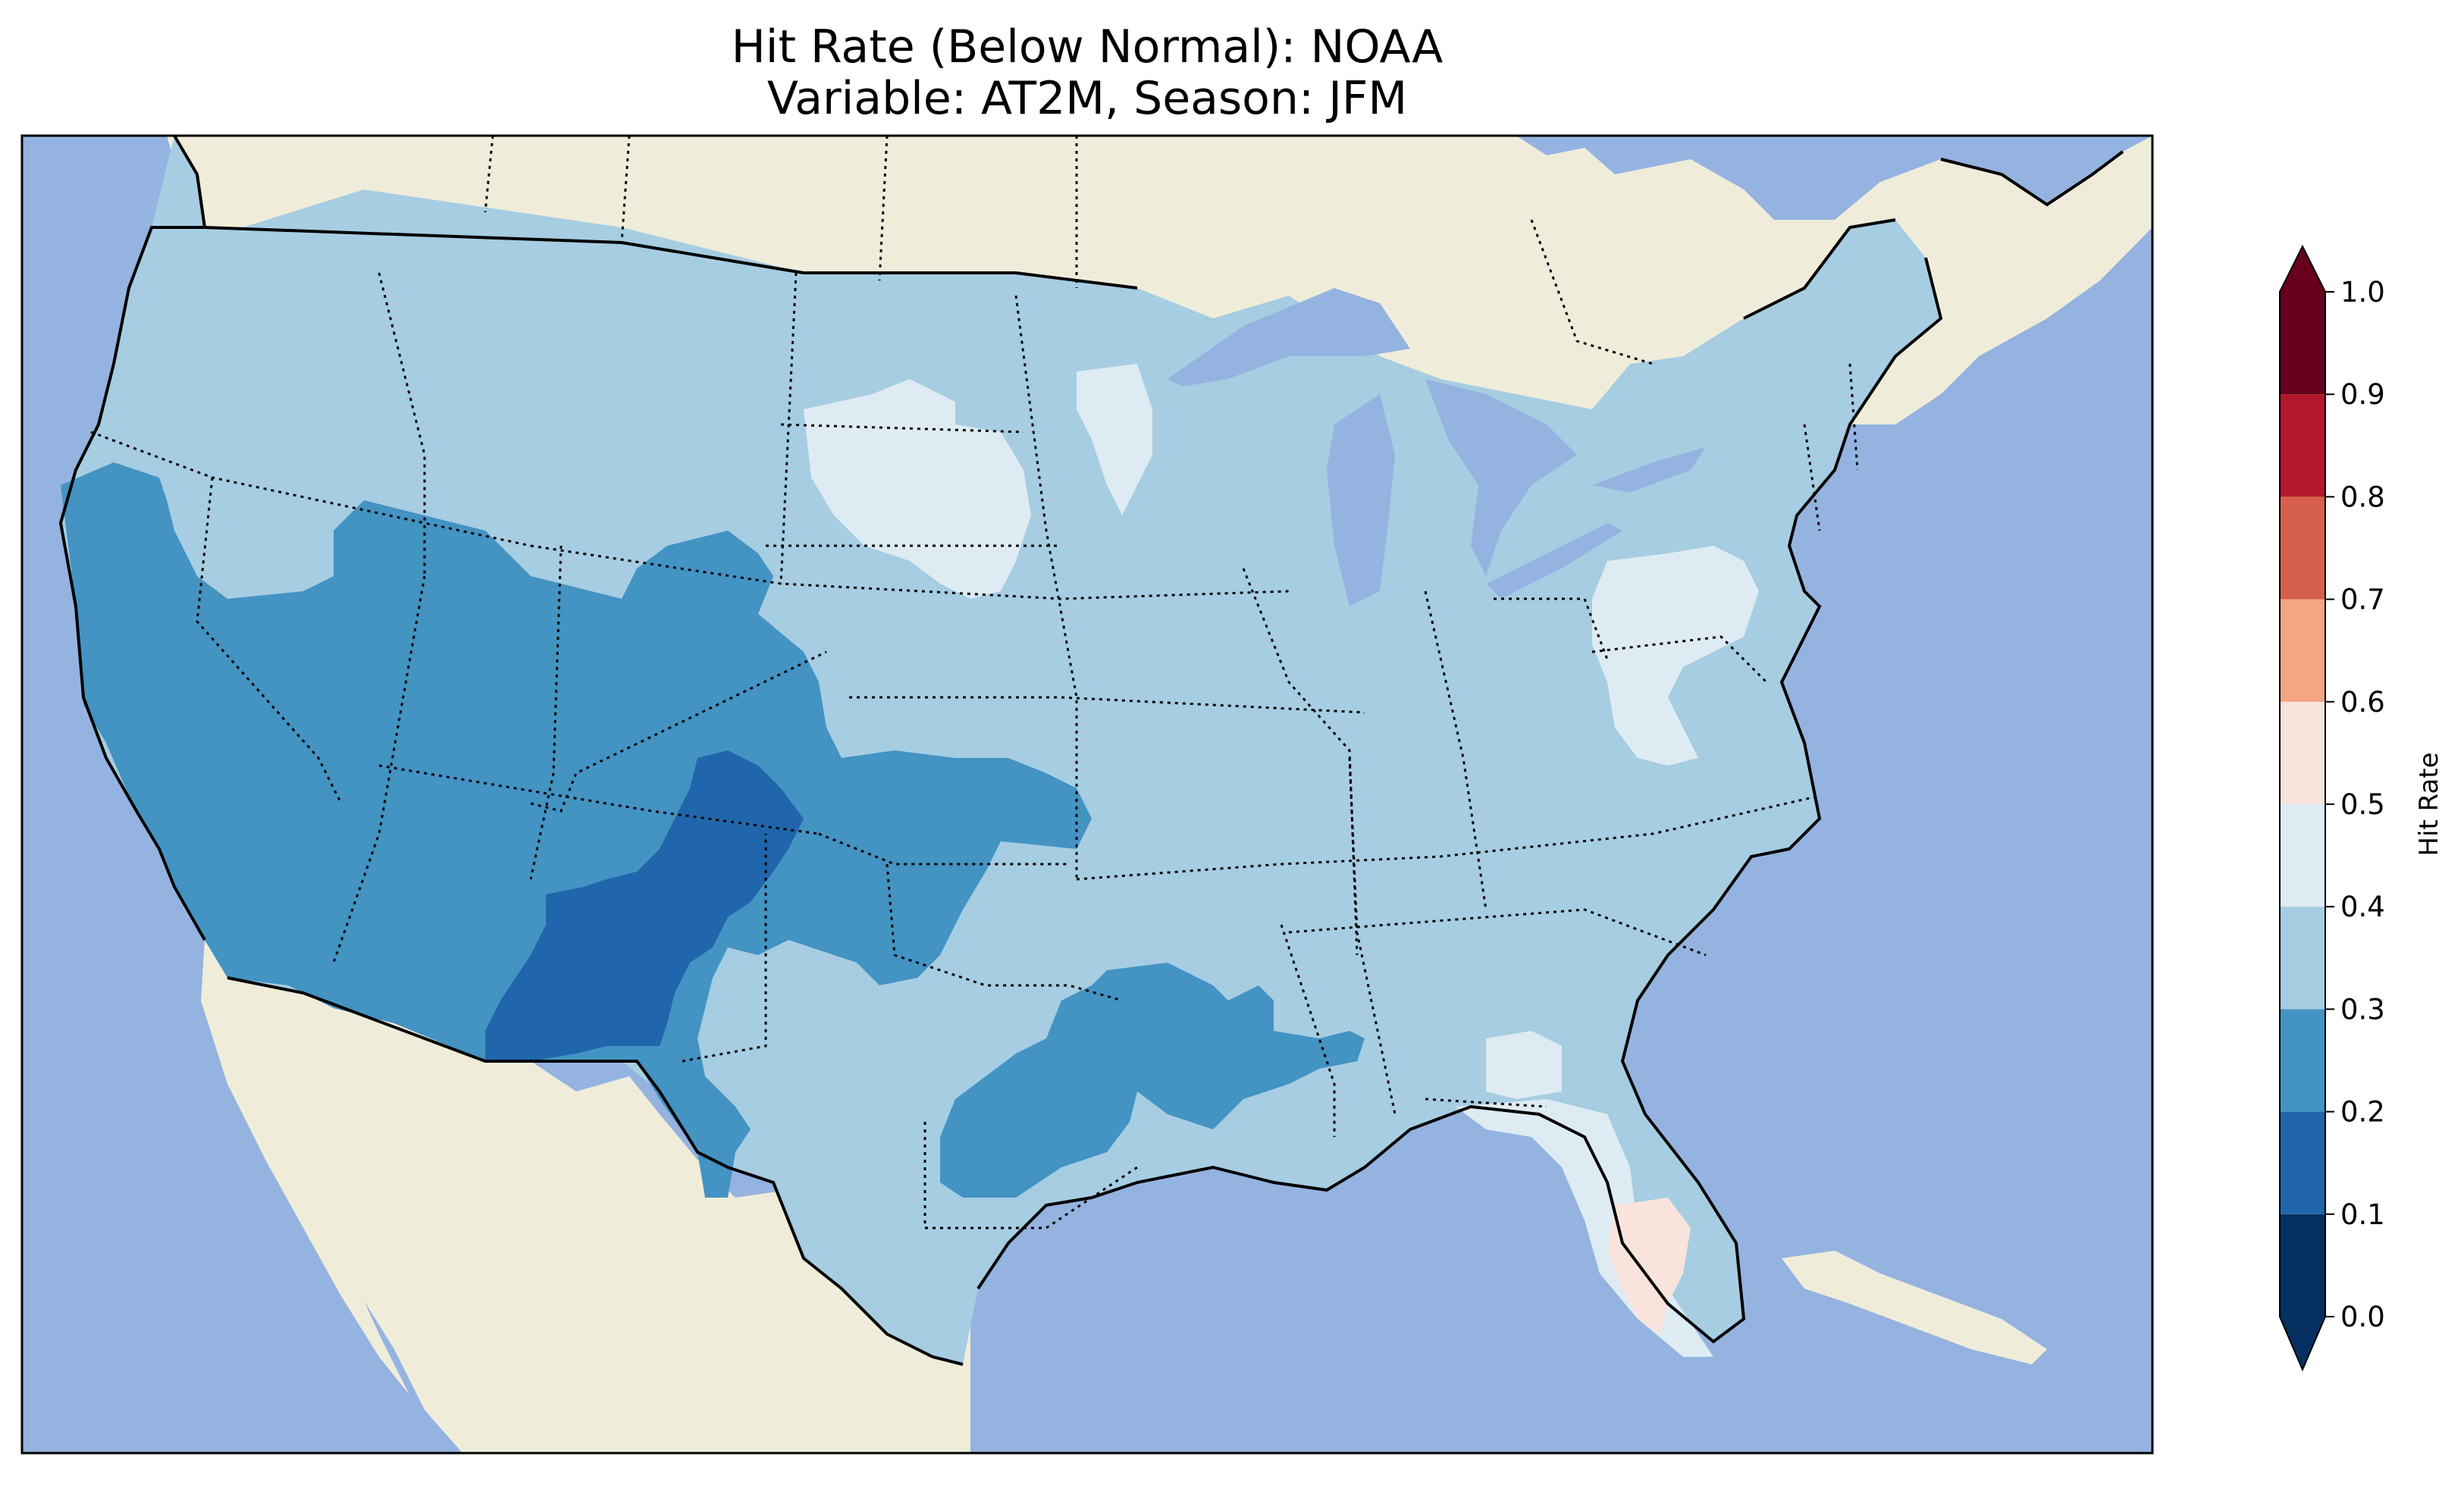 This screenshot has height=1494, width=2464. What do you see at coordinates (2429, 804) in the screenshot?
I see `colorbar-label: Hit Rate` at bounding box center [2429, 804].